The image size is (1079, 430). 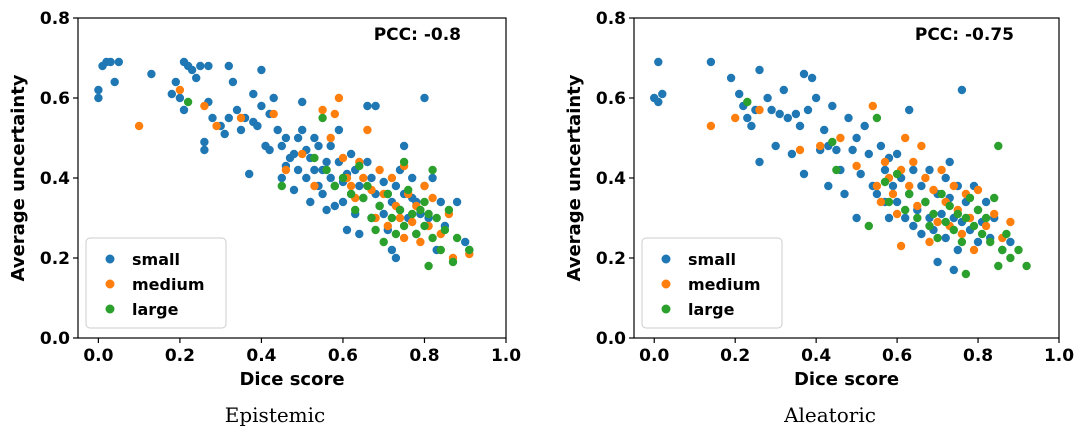 What do you see at coordinates (168, 284) in the screenshot?
I see `legend-label-medium: medium` at bounding box center [168, 284].